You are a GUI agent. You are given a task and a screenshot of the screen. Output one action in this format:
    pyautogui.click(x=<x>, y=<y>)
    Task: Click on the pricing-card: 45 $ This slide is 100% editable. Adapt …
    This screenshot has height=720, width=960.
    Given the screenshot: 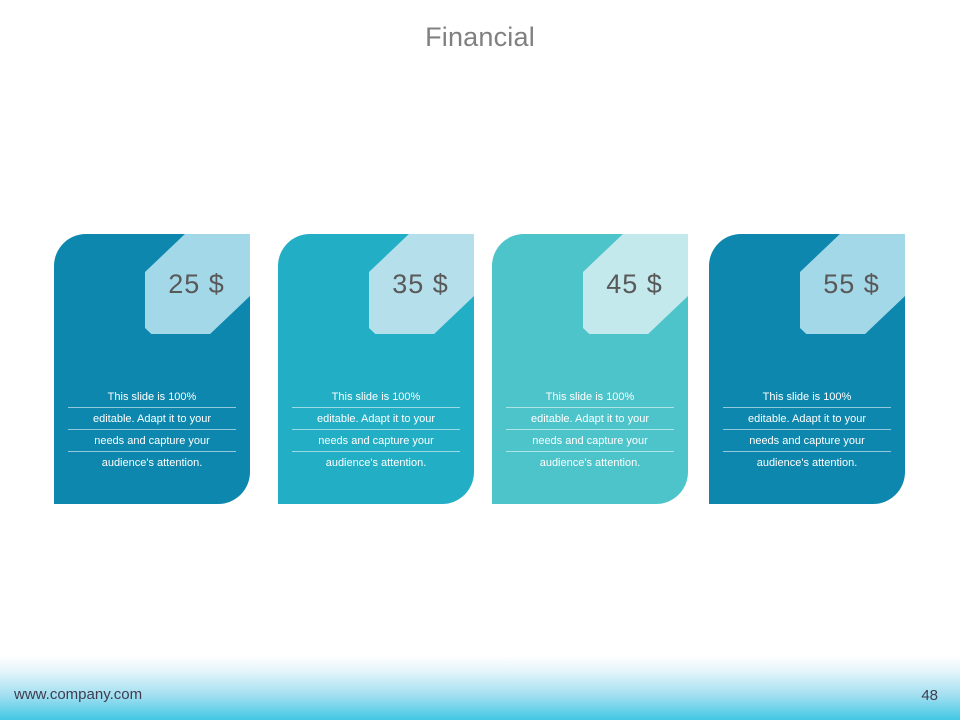 What is the action you would take?
    pyautogui.click(x=590, y=369)
    